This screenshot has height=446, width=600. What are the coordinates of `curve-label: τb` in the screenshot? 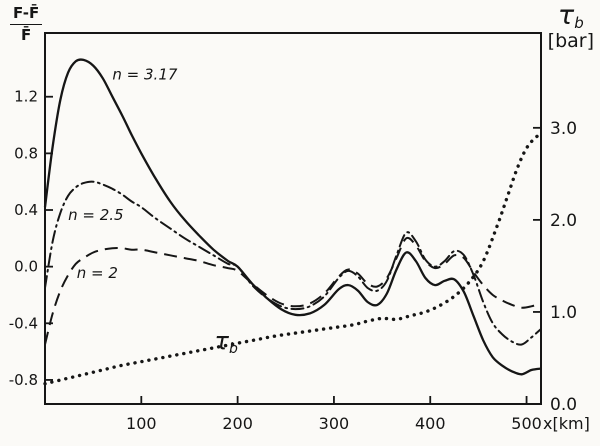 It's located at (226, 342).